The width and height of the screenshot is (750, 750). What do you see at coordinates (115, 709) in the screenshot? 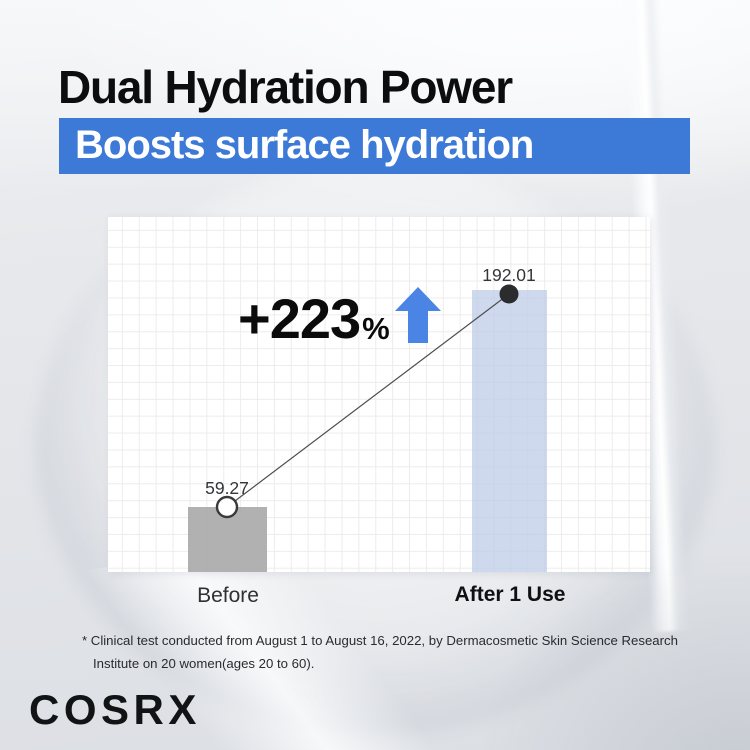
I see `brand-logo: COSRX` at bounding box center [115, 709].